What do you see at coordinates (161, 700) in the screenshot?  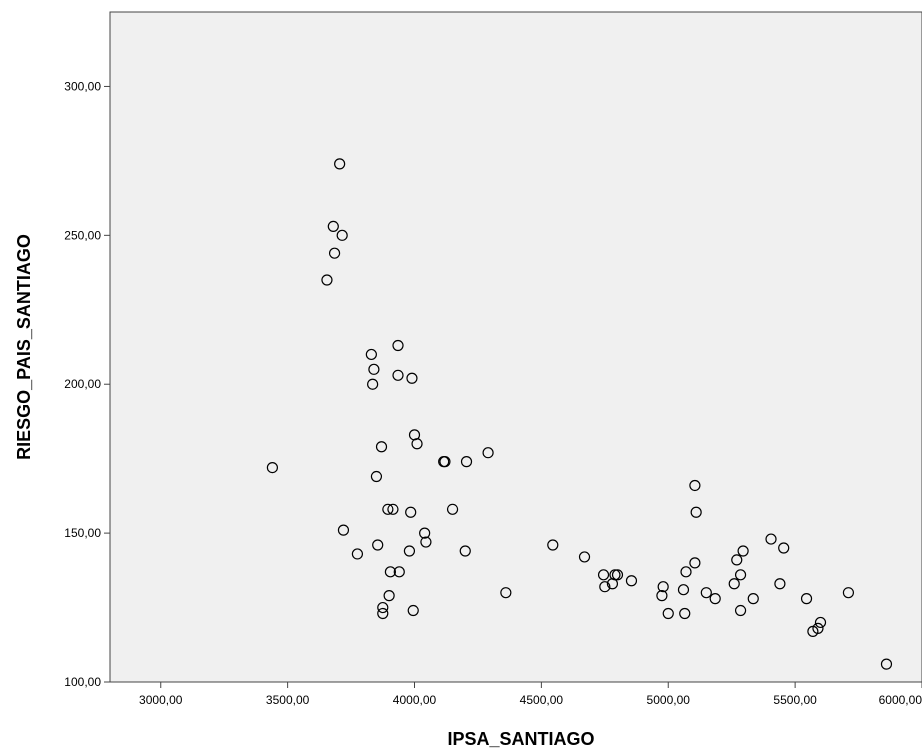 I see `x-tick-label: 3000,00` at bounding box center [161, 700].